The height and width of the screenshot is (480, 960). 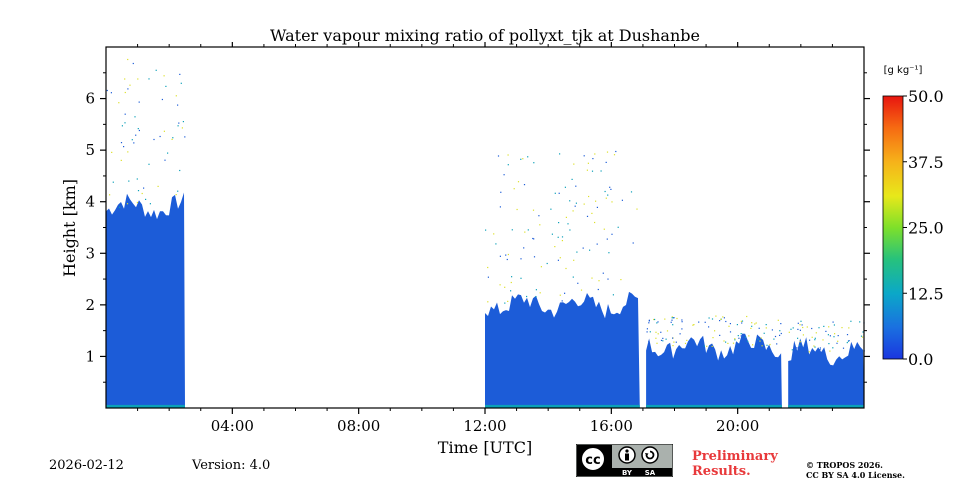 I want to click on preliminary-line1: Preliminary, so click(x=735, y=456).